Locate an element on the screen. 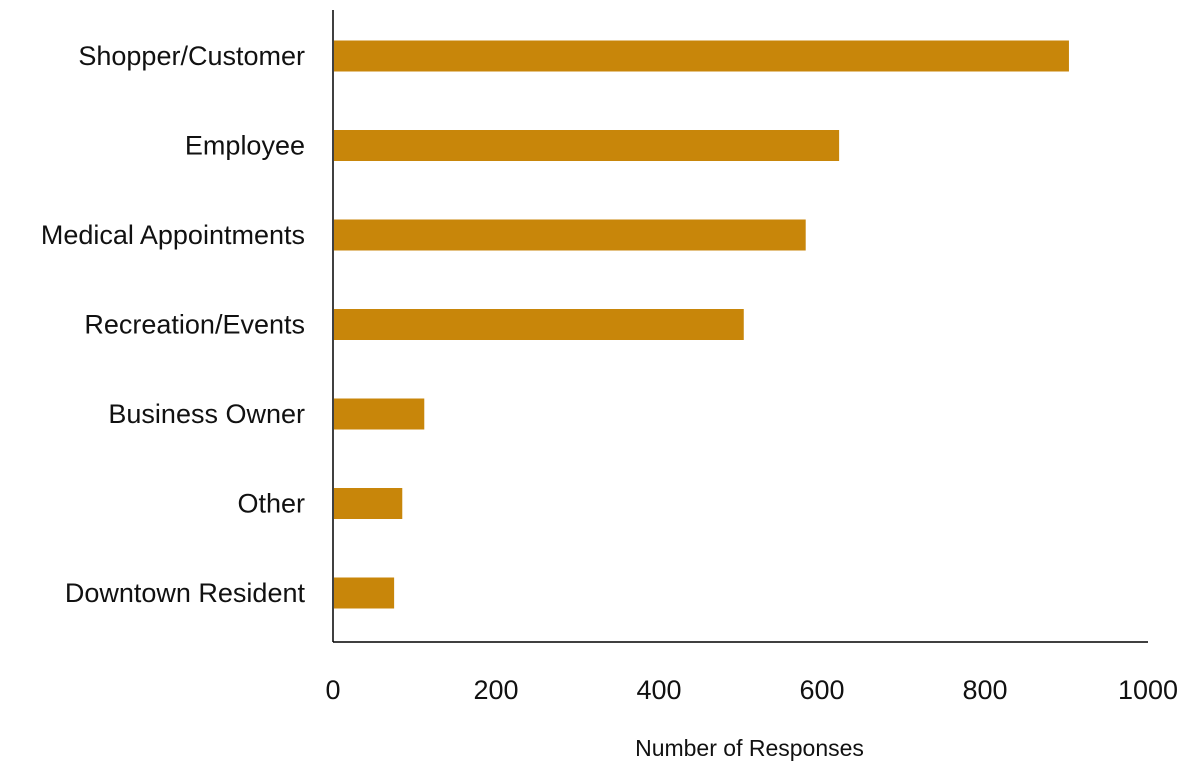 This screenshot has height=764, width=1186. category-label: Downtown Resident is located at coordinates (185, 593).